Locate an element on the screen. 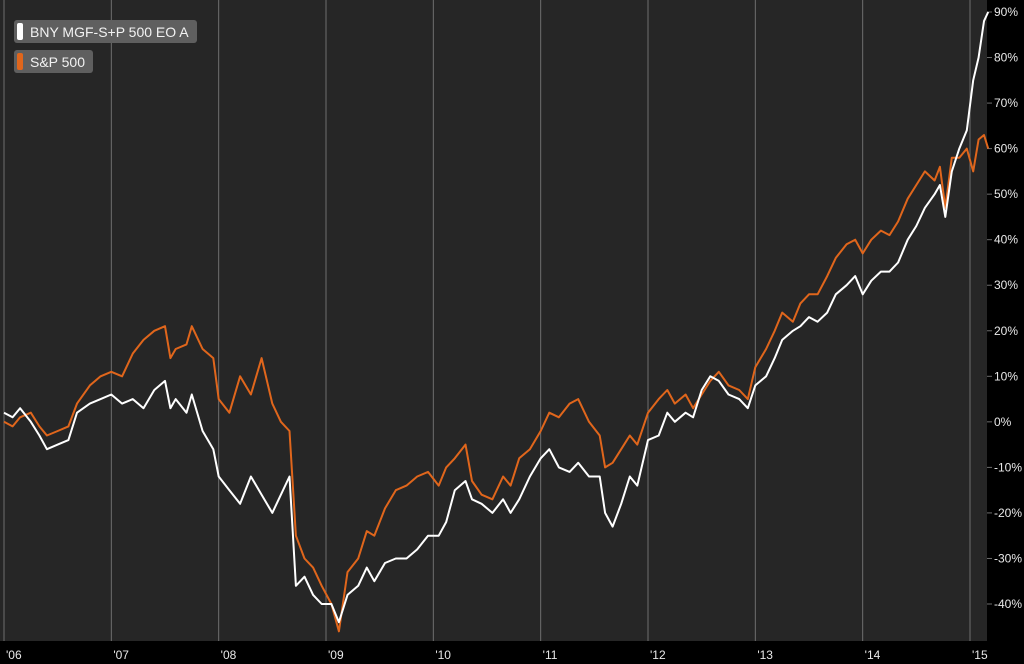 This screenshot has height=664, width=1024. y-tick-label: -30% is located at coordinates (1008, 558).